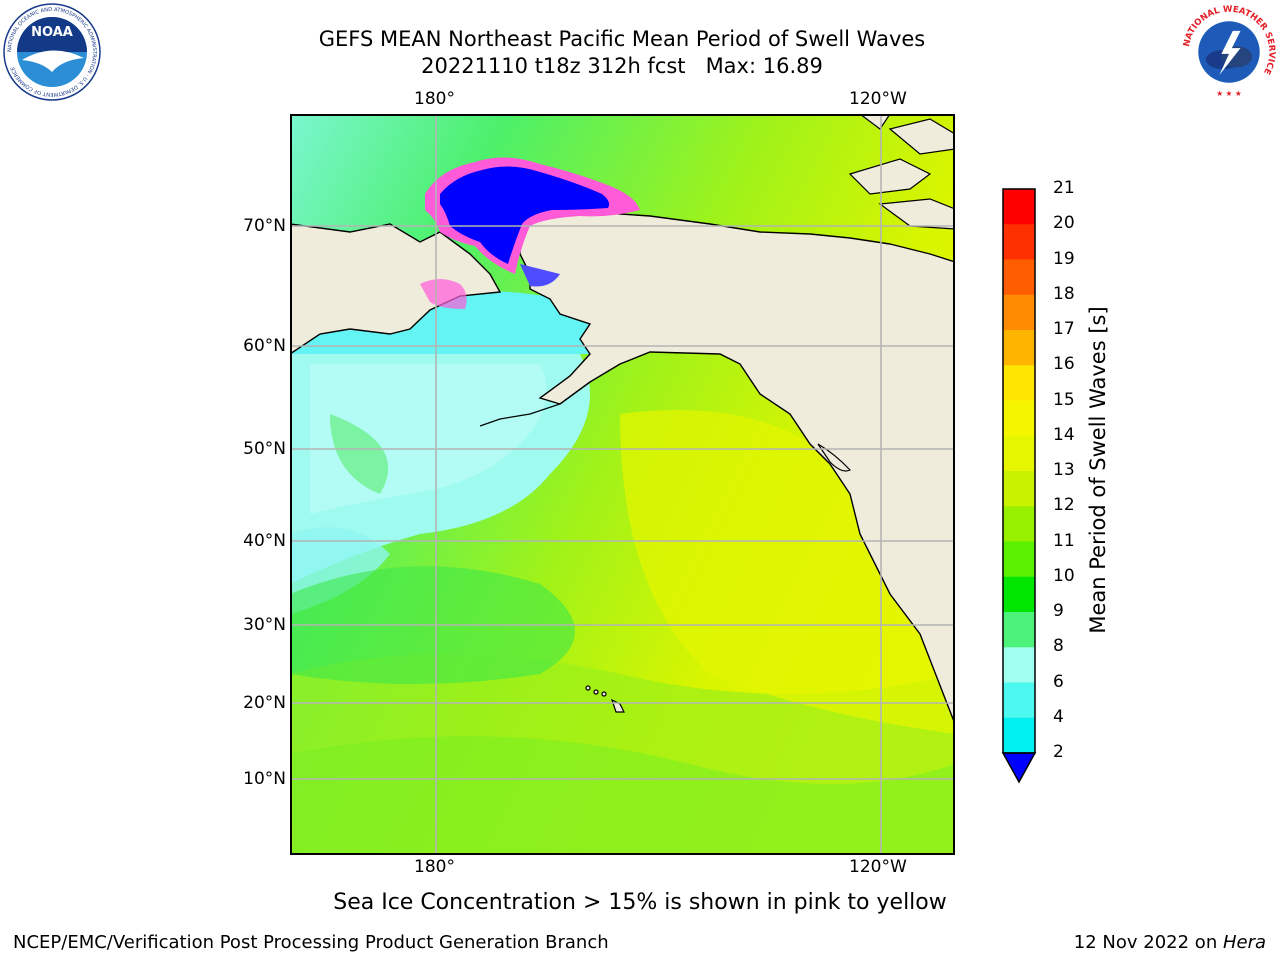  Describe the element at coordinates (434, 99) in the screenshot. I see `lon-label-top-180: 180°` at that location.